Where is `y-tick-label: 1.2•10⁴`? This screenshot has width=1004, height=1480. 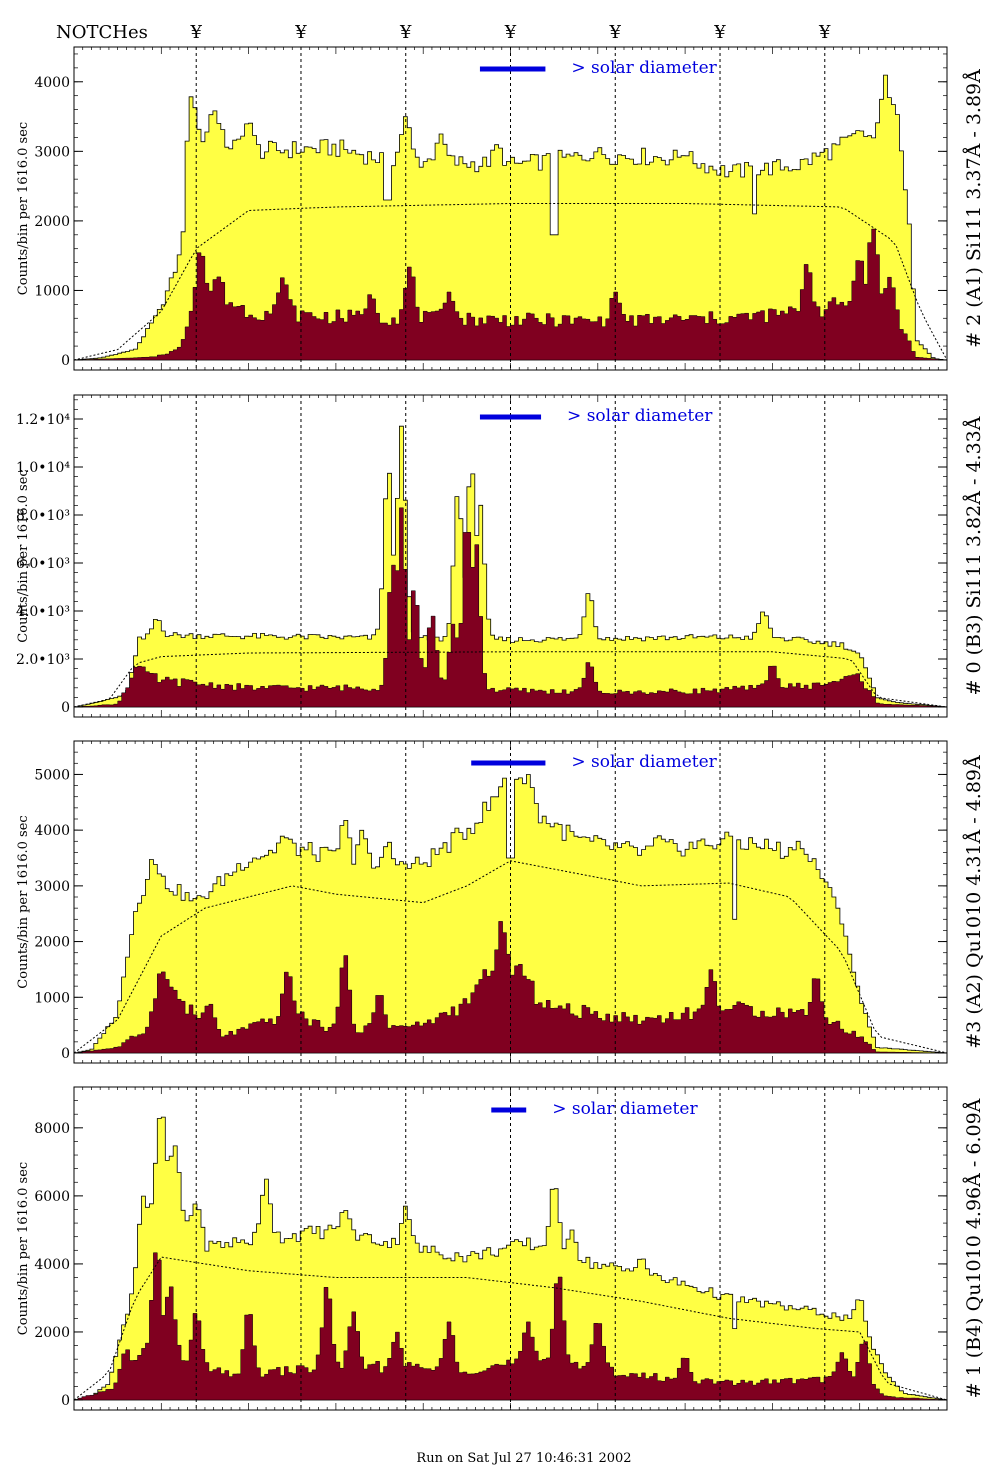 y-tick-label: 1.2•10⁴ is located at coordinates (43, 420).